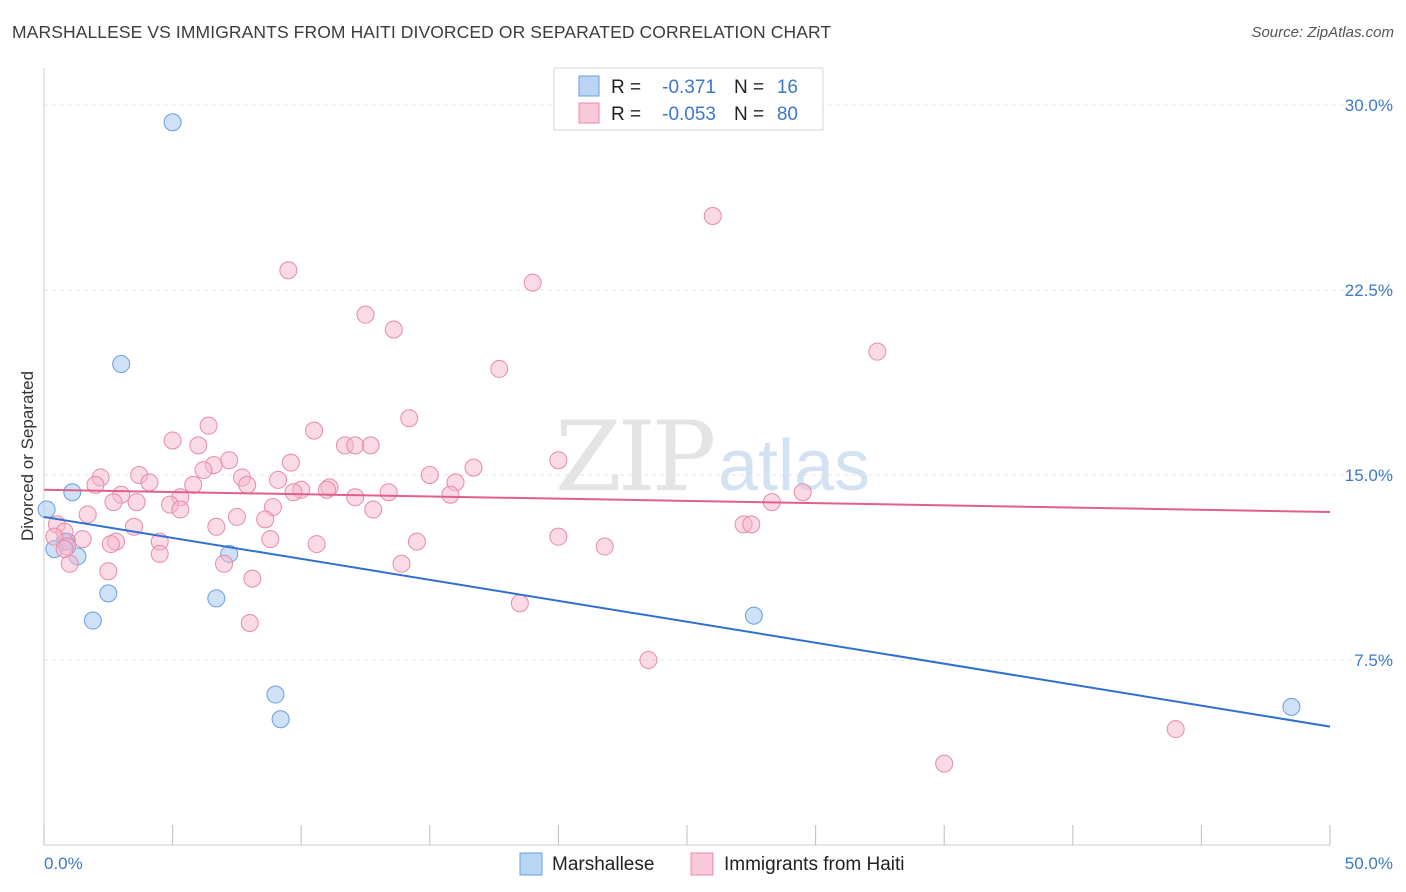 The image size is (1406, 892). I want to click on legend-r-label-1: R =, so click(626, 87).